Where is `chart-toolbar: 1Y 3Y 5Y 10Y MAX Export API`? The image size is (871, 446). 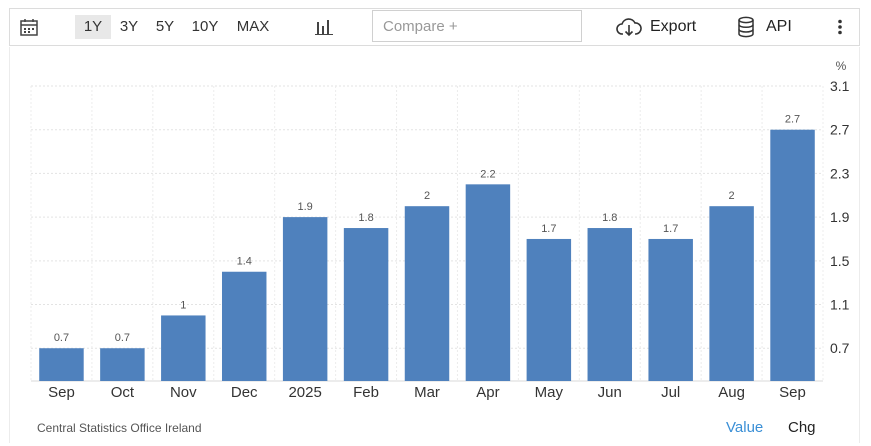
chart-toolbar: 1Y 3Y 5Y 10Y MAX Export API is located at coordinates (434, 27).